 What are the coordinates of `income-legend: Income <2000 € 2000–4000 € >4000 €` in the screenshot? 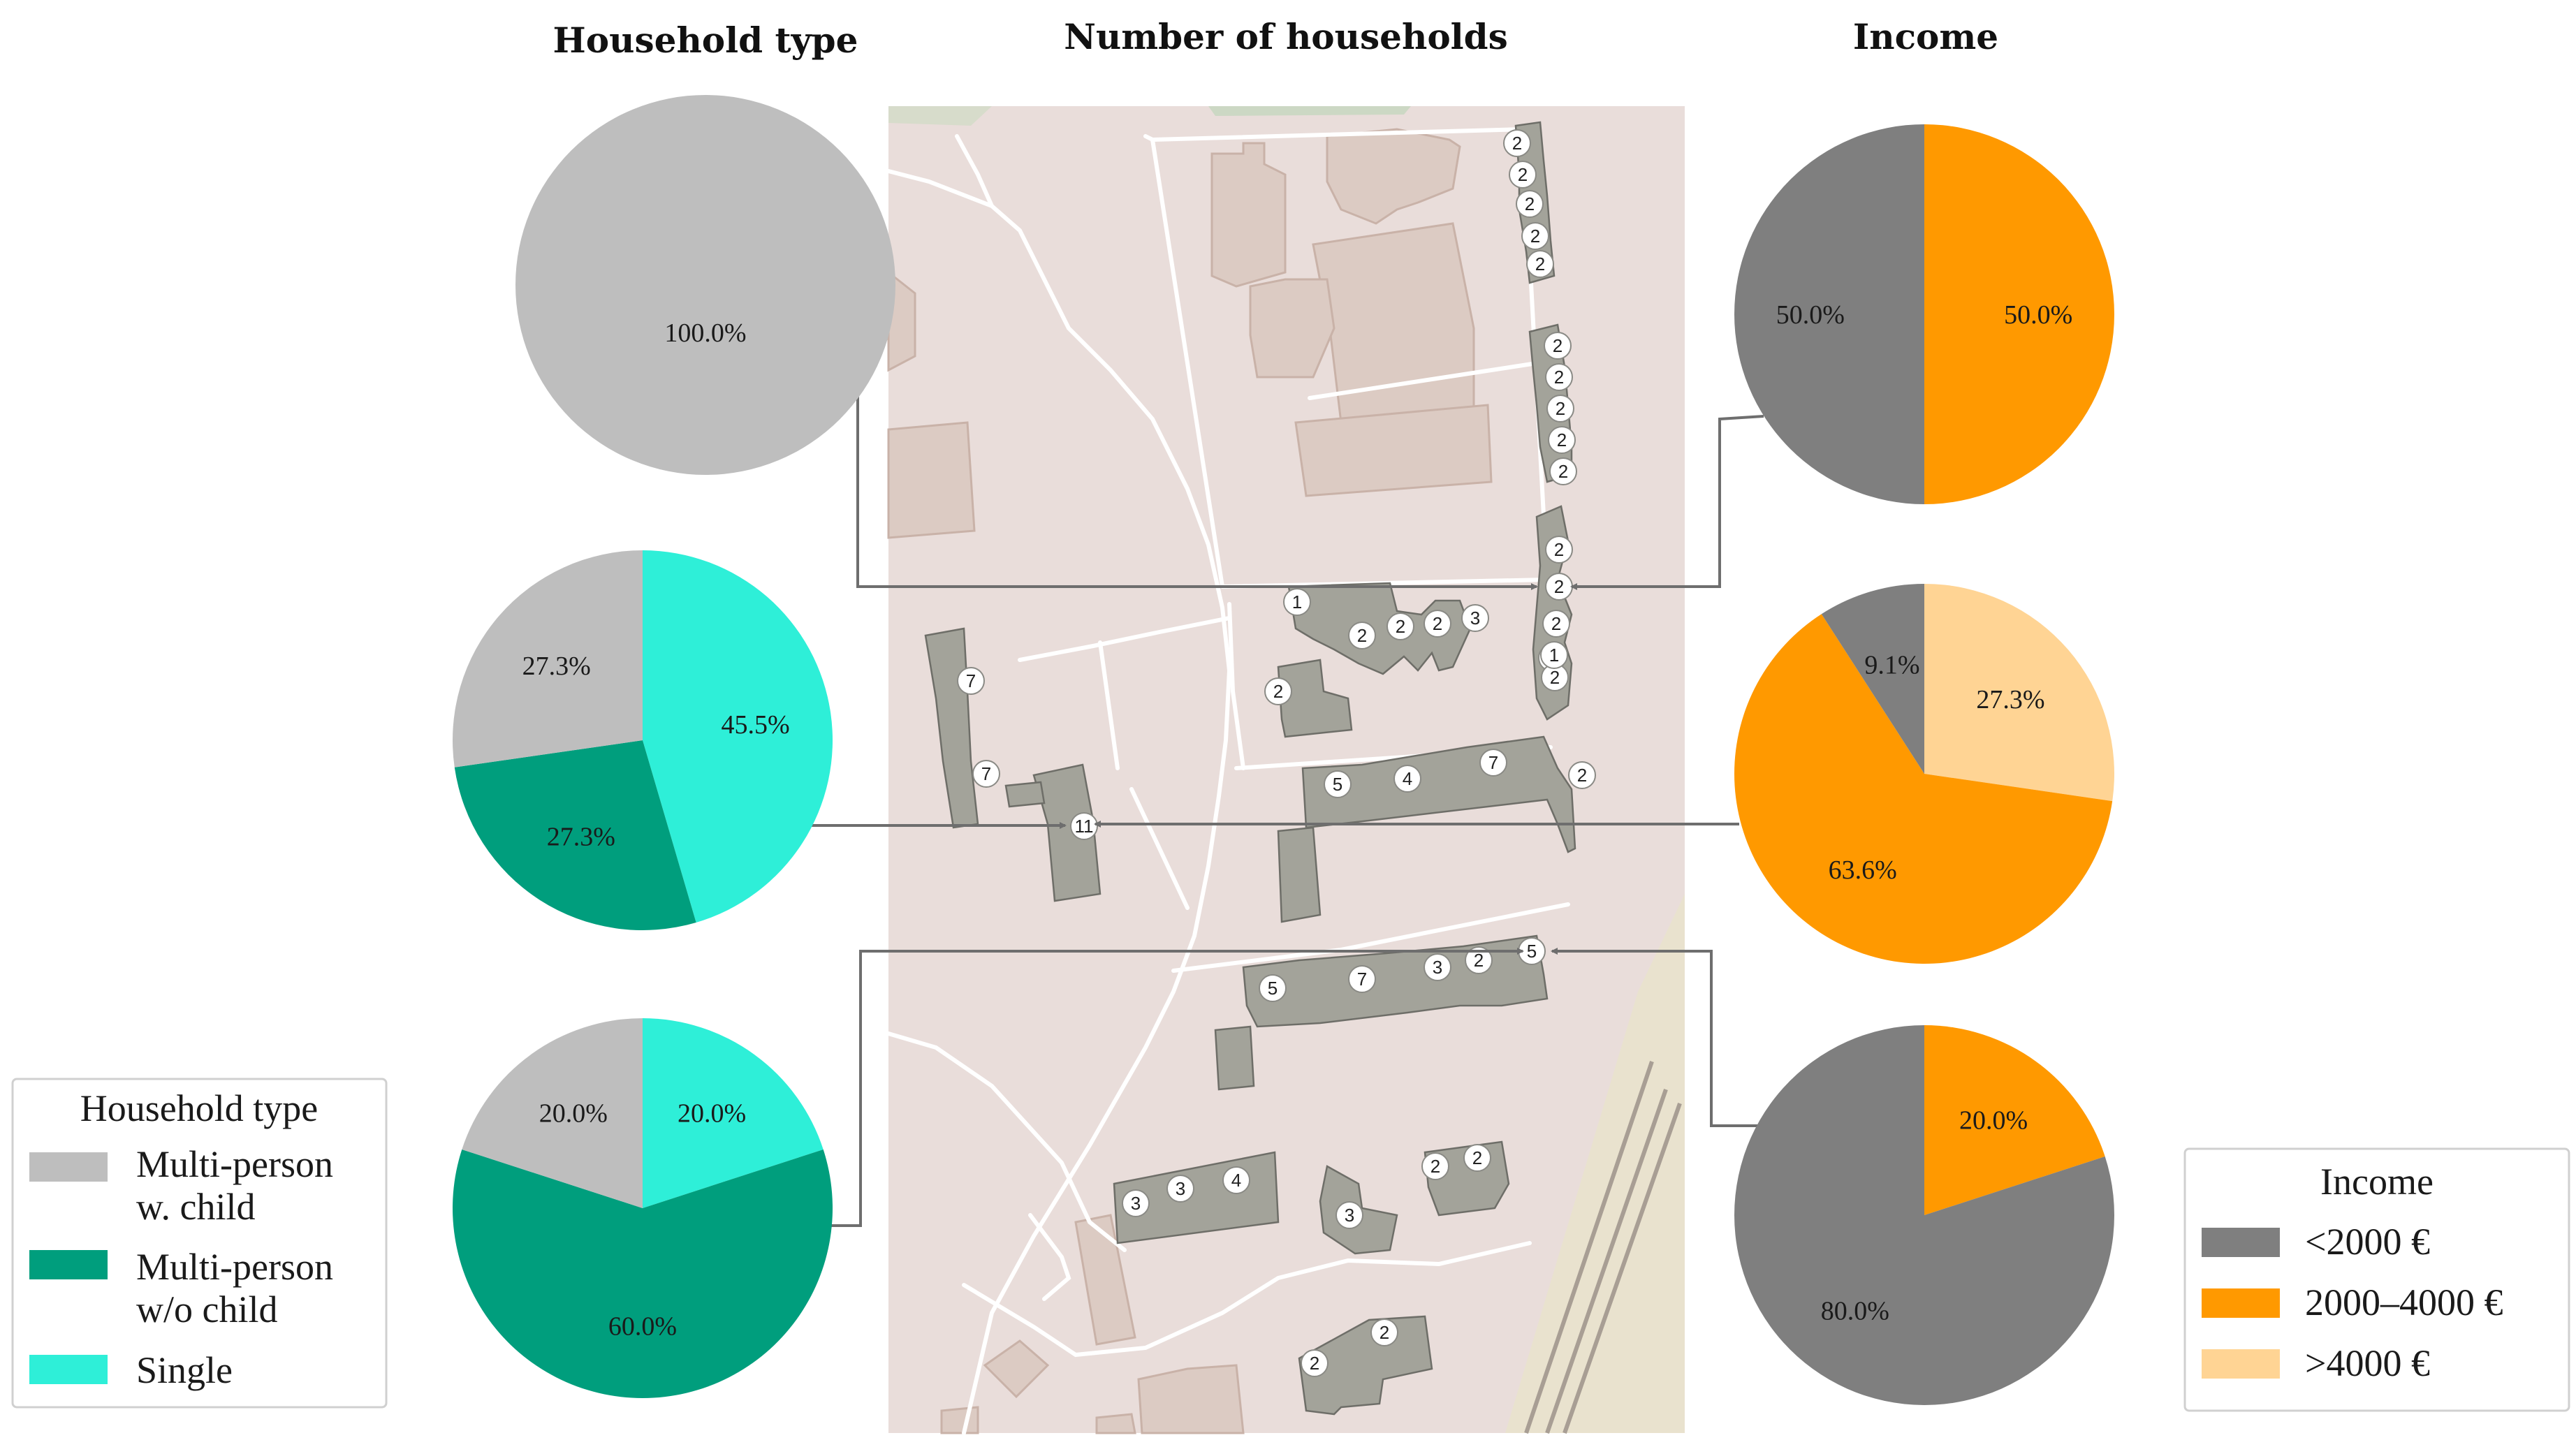 It's located at (2376, 1279).